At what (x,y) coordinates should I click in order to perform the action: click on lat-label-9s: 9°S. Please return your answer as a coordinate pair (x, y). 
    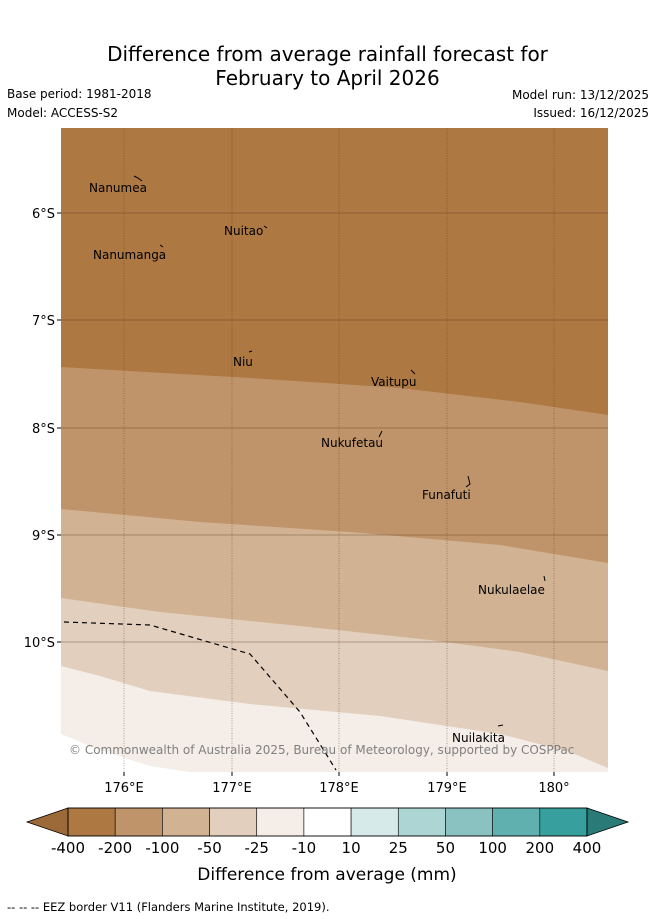
    Looking at the image, I should click on (43, 536).